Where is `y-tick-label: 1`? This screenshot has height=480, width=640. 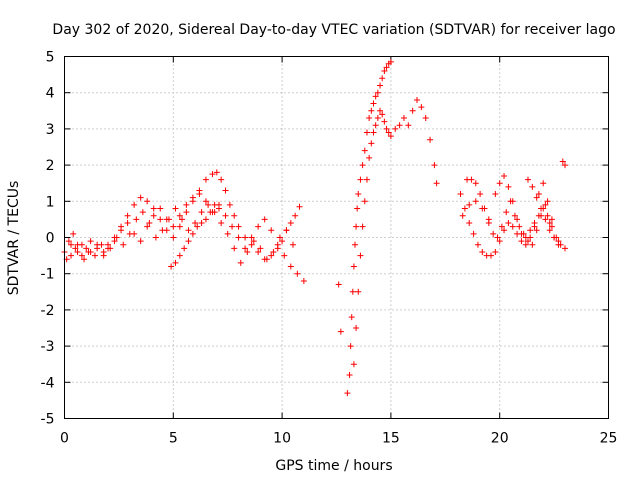
y-tick-label: 1 is located at coordinates (50, 202).